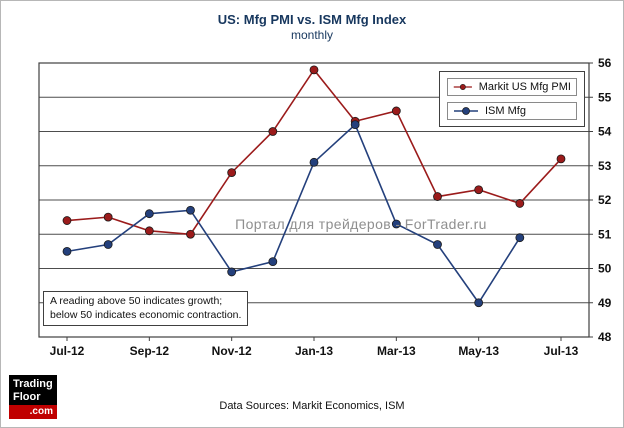 The width and height of the screenshot is (624, 428). Describe the element at coordinates (605, 63) in the screenshot. I see `y-tick-label: 56` at that location.